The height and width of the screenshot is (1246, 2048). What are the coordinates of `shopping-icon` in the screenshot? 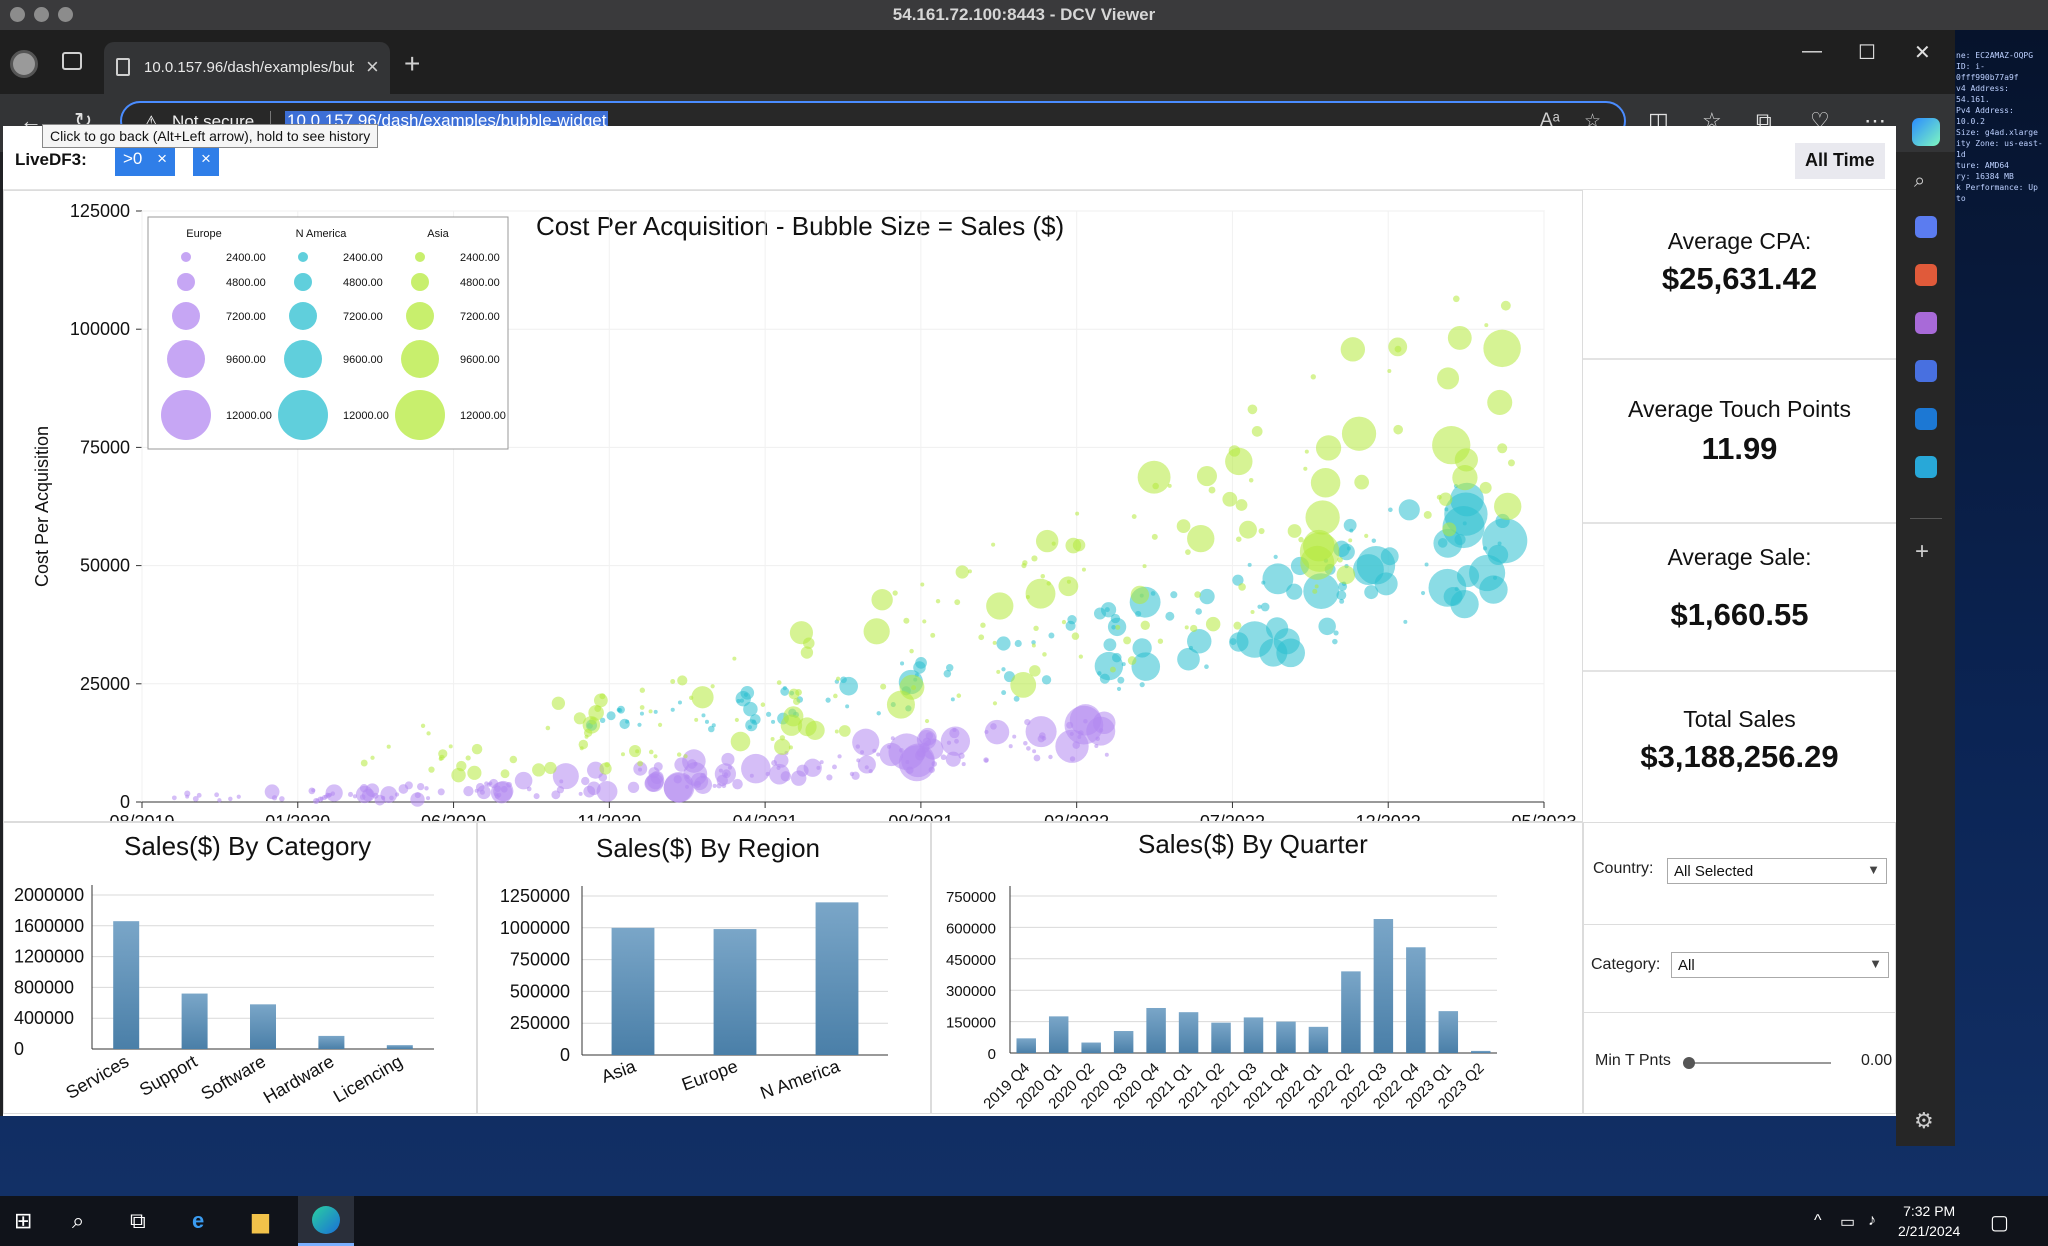 It's located at (1926, 227).